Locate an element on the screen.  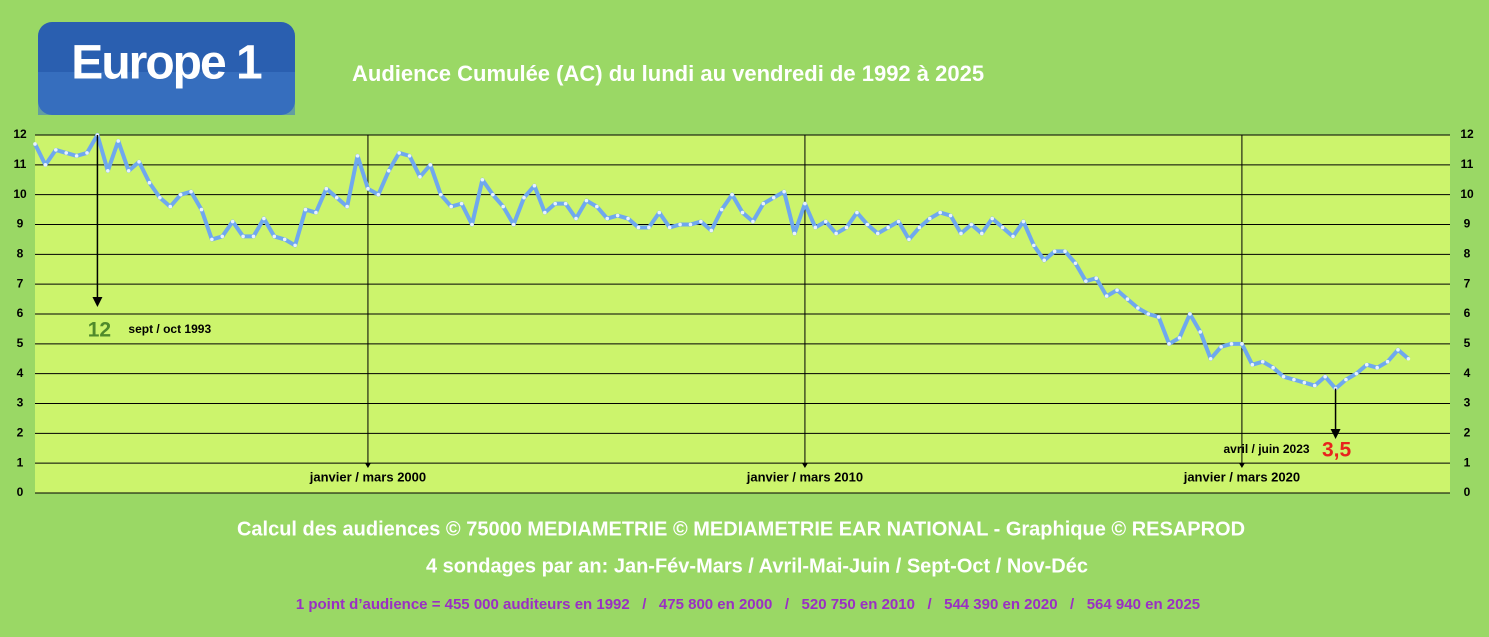
y-tick-label: 7 is located at coordinates (20, 283).